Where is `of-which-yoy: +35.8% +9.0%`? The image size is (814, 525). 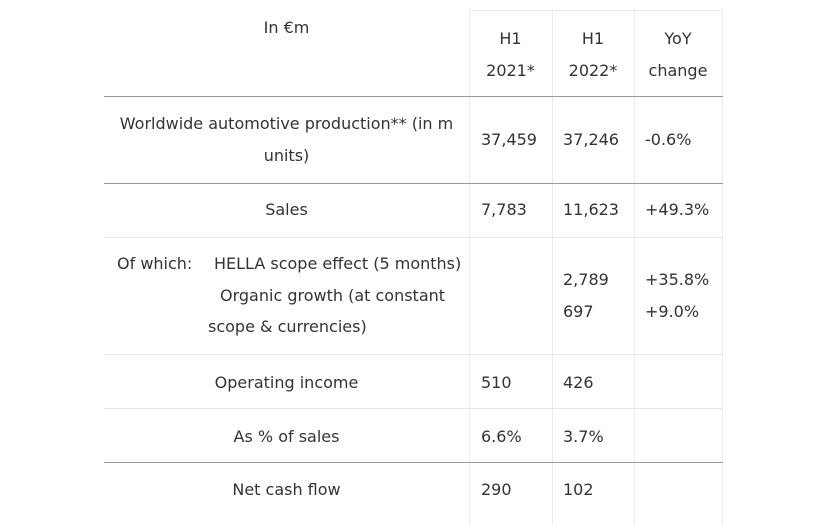
of-which-yoy: +35.8% +9.0% is located at coordinates (677, 295).